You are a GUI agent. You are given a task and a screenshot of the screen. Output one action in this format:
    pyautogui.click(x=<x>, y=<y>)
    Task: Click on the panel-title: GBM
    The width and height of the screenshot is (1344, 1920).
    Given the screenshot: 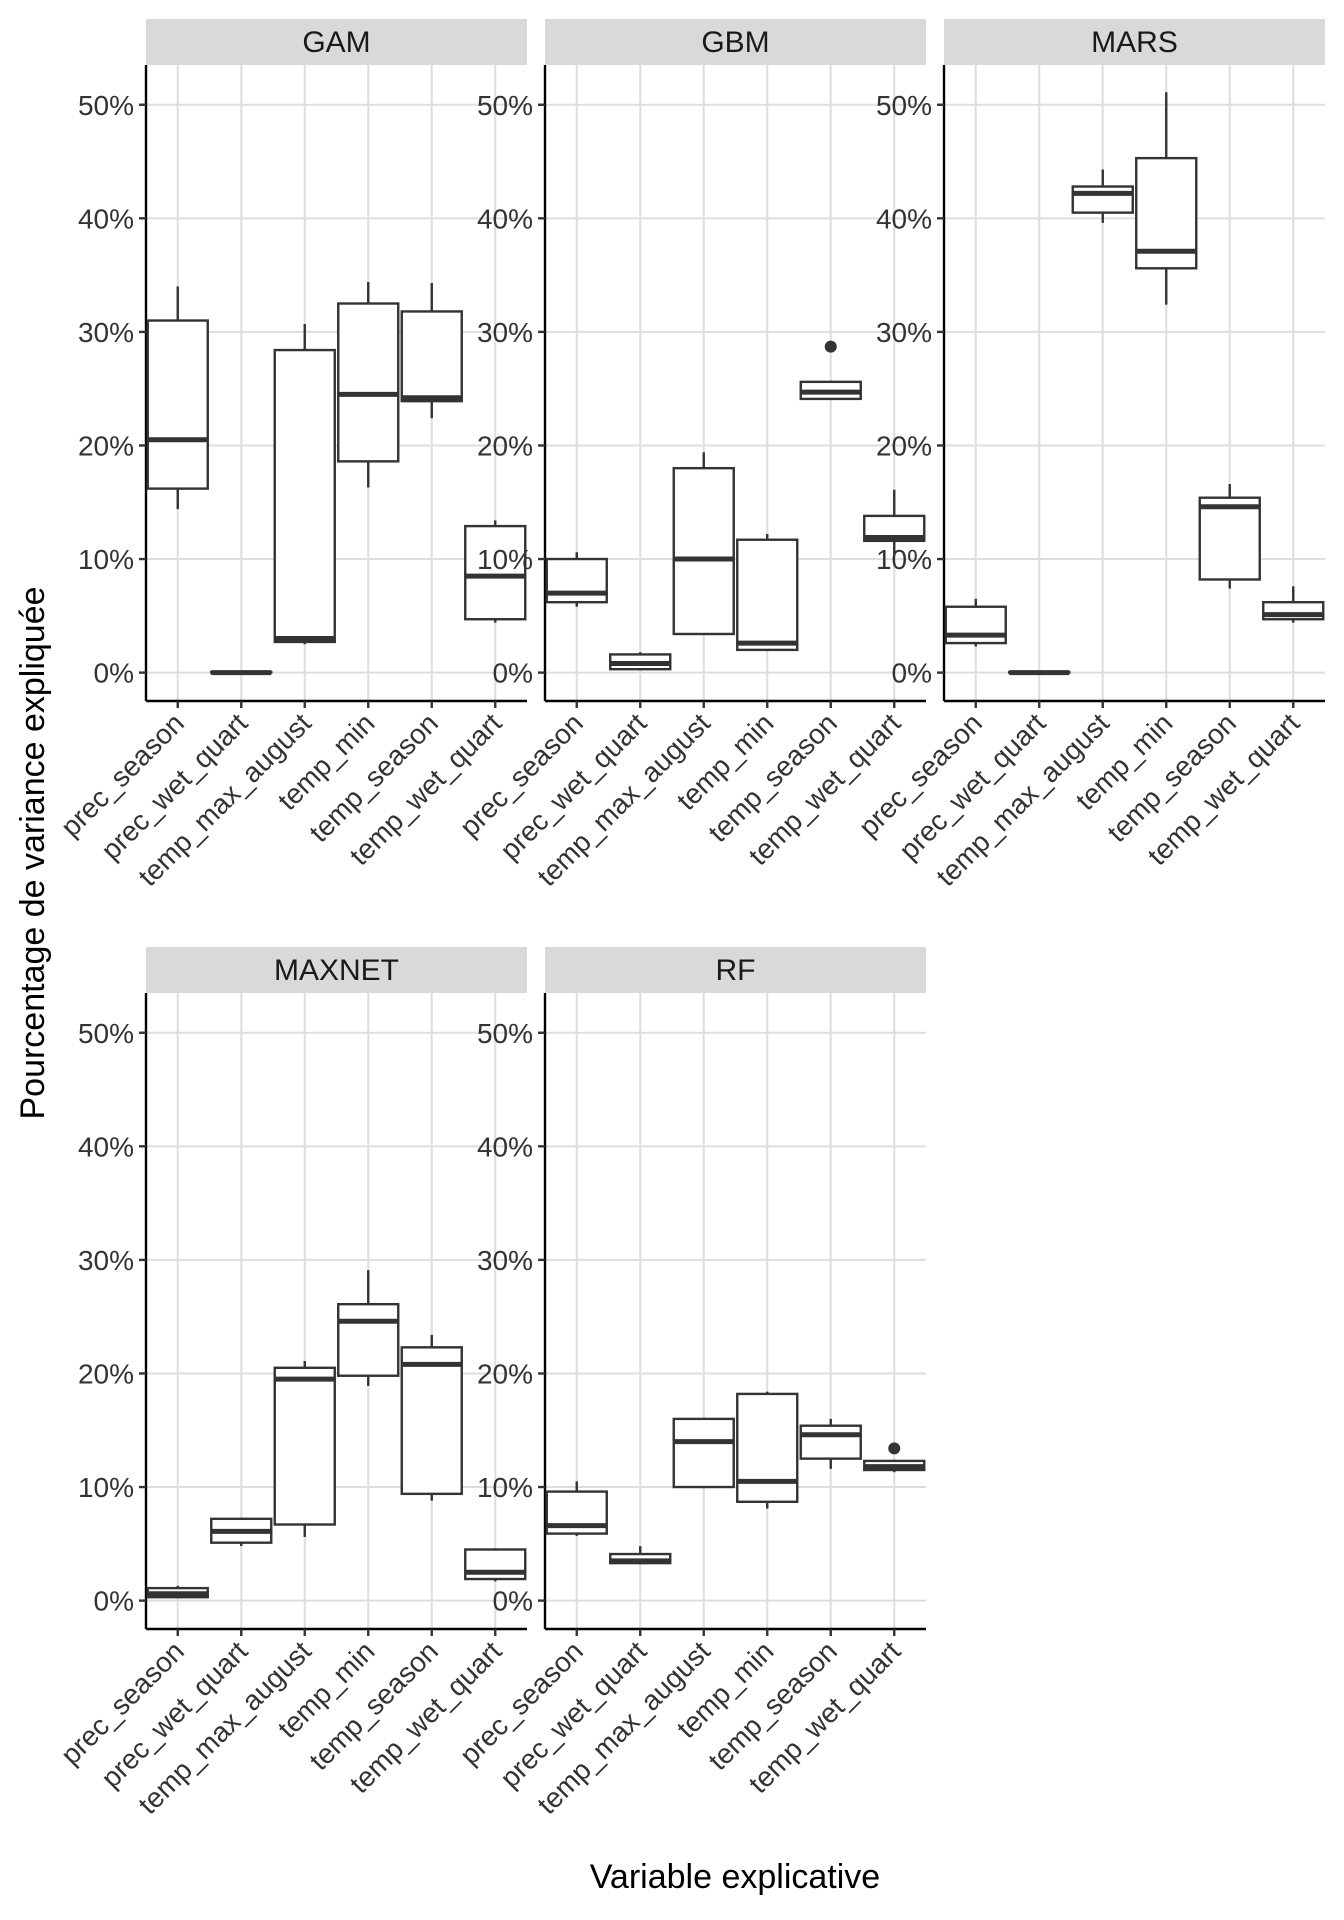 What is the action you would take?
    pyautogui.click(x=735, y=42)
    